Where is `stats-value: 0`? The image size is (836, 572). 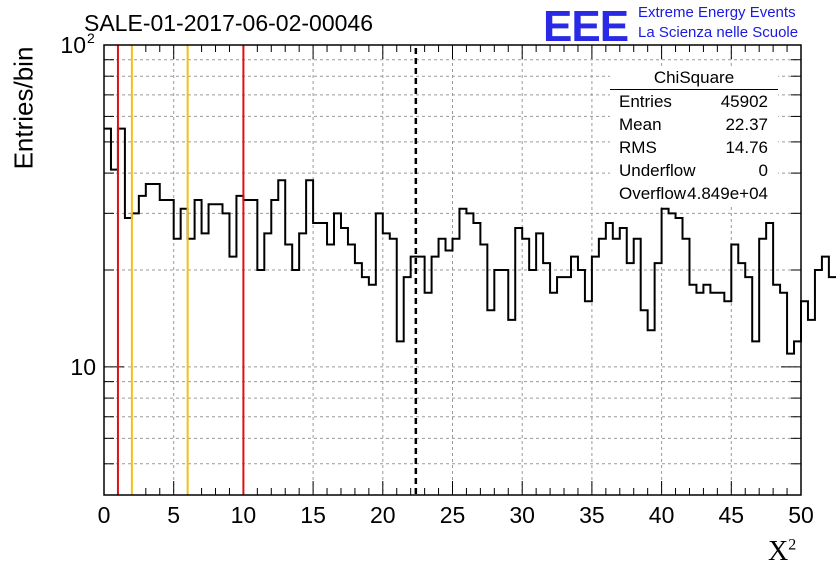
stats-value: 0 is located at coordinates (763, 170).